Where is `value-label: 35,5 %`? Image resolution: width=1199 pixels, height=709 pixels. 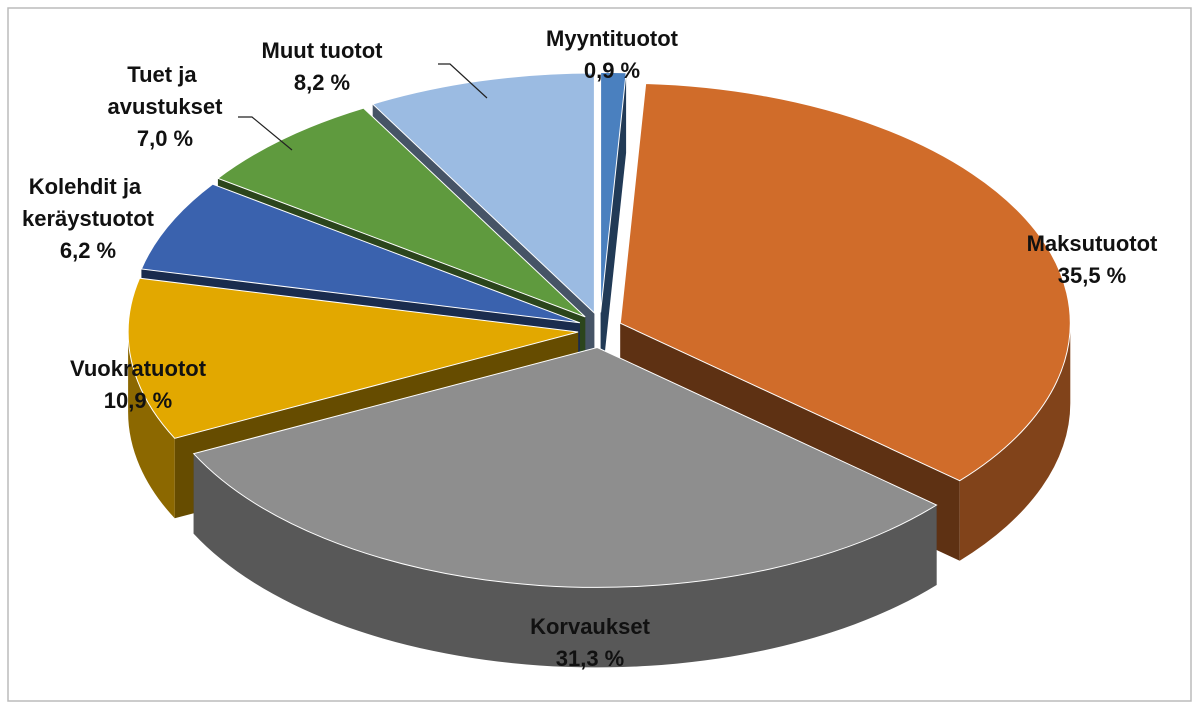
value-label: 35,5 % is located at coordinates (1092, 275).